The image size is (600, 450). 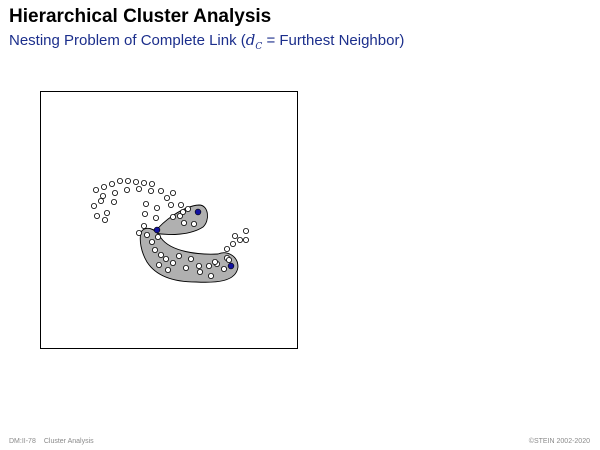 I want to click on cluster-diagram, so click(x=170, y=230).